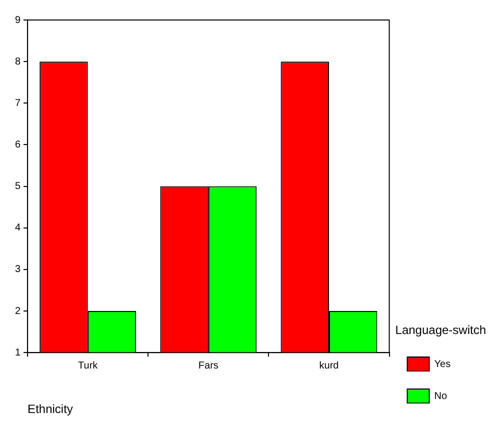 The height and width of the screenshot is (429, 504). I want to click on legend-label: No, so click(441, 396).